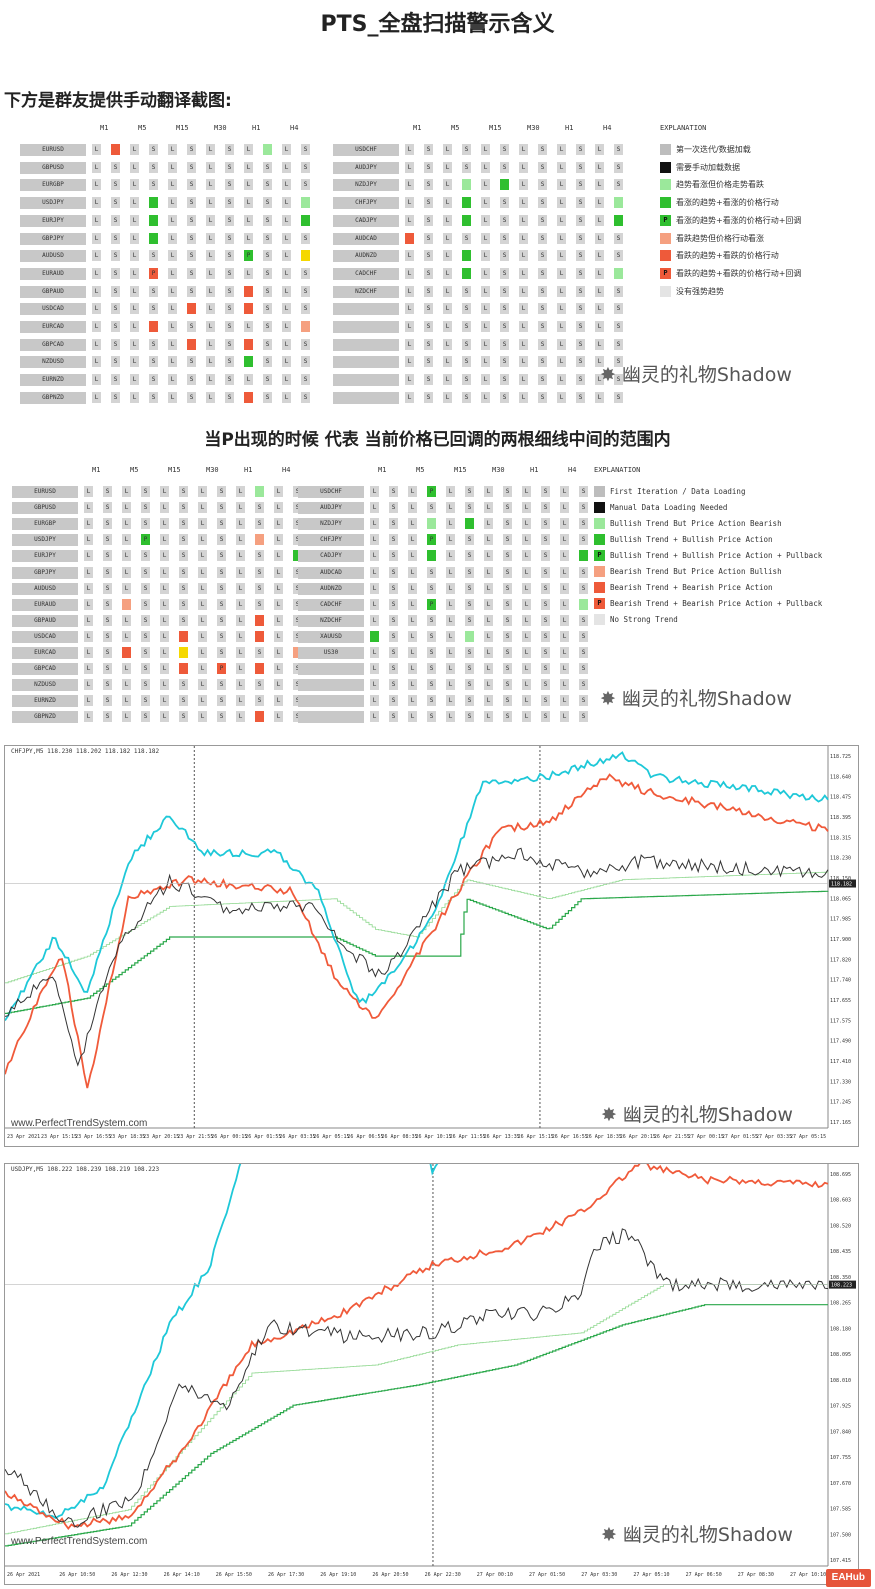  Describe the element at coordinates (840, 1561) in the screenshot. I see `price-tick-label: 107.415` at that location.